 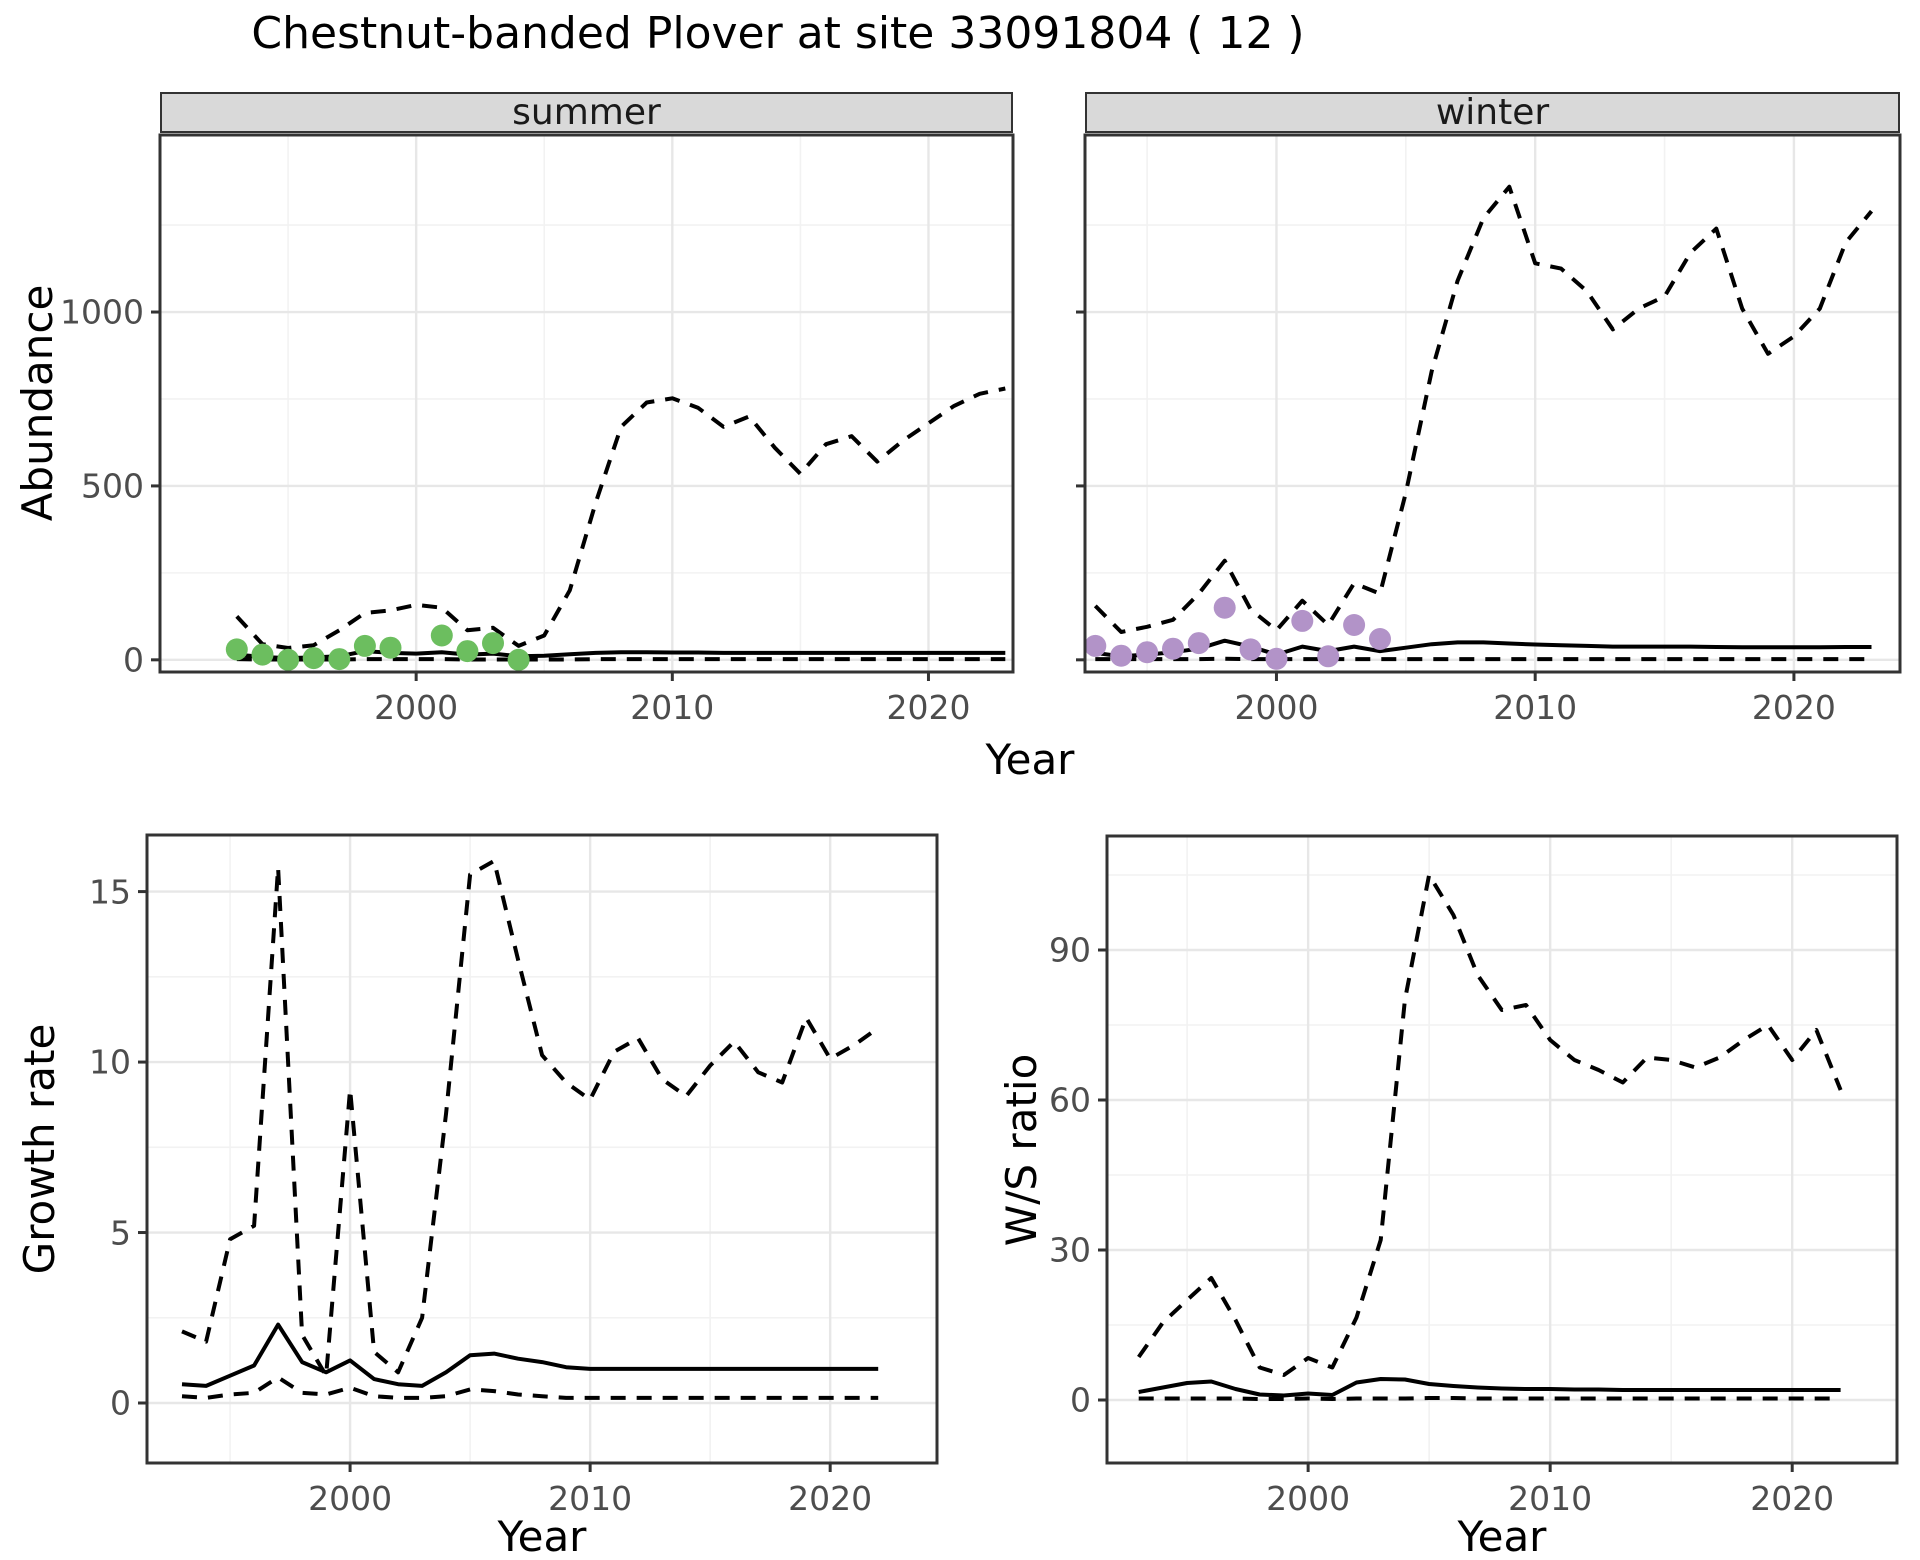 I want to click on facet-strip-winter: winter, so click(x=1492, y=112).